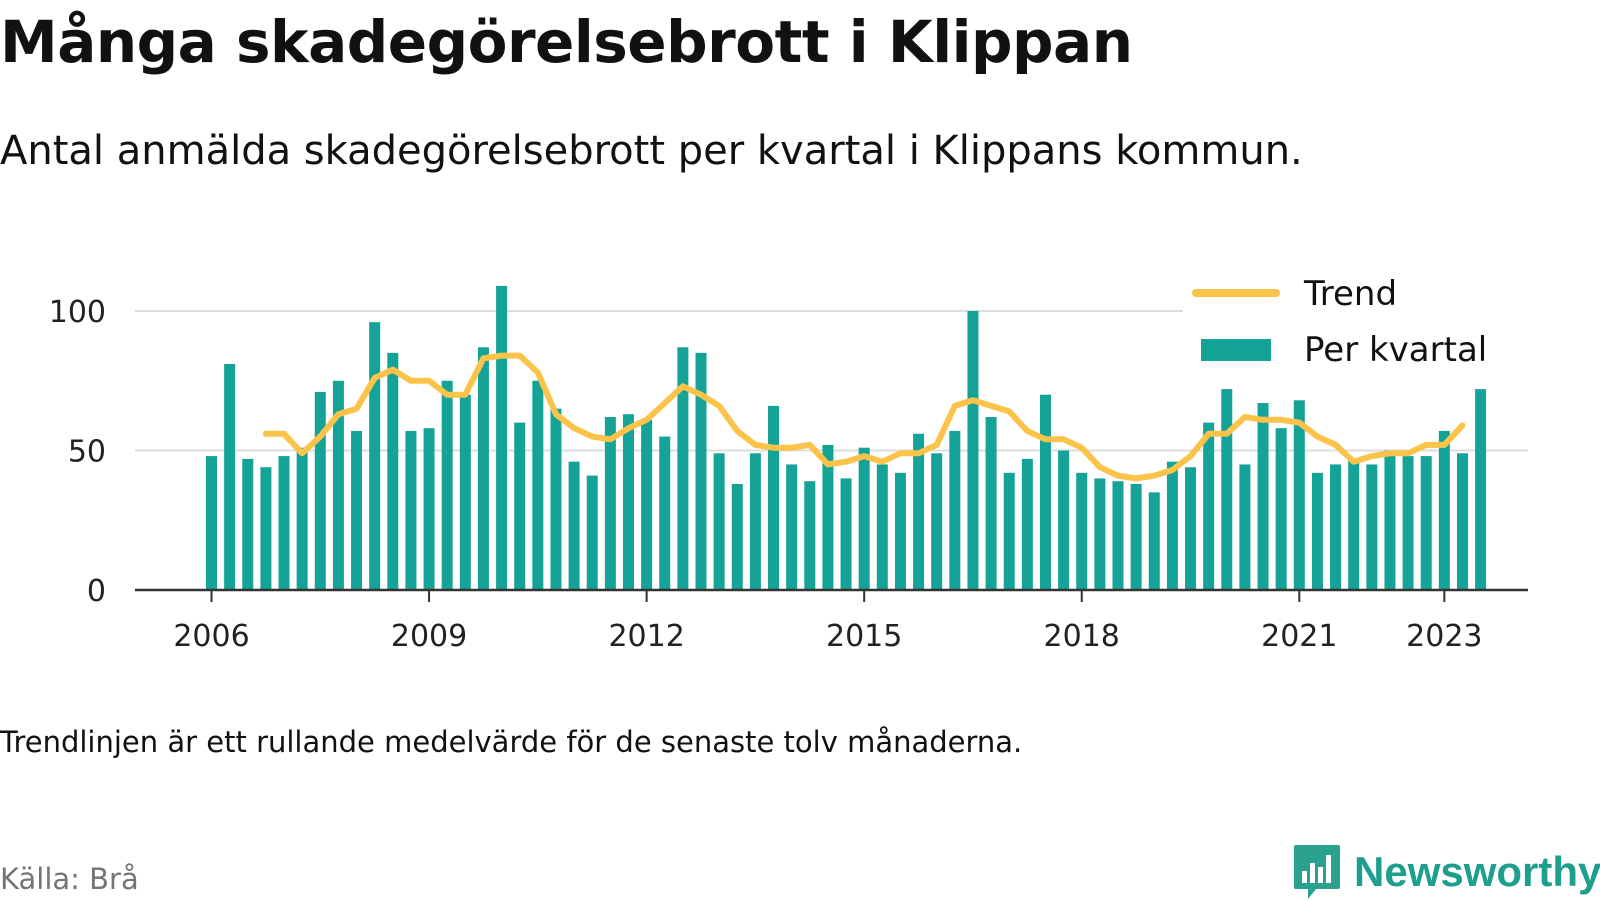 Image resolution: width=1600 pixels, height=901 pixels. I want to click on x-tick-label: 2018, so click(1082, 636).